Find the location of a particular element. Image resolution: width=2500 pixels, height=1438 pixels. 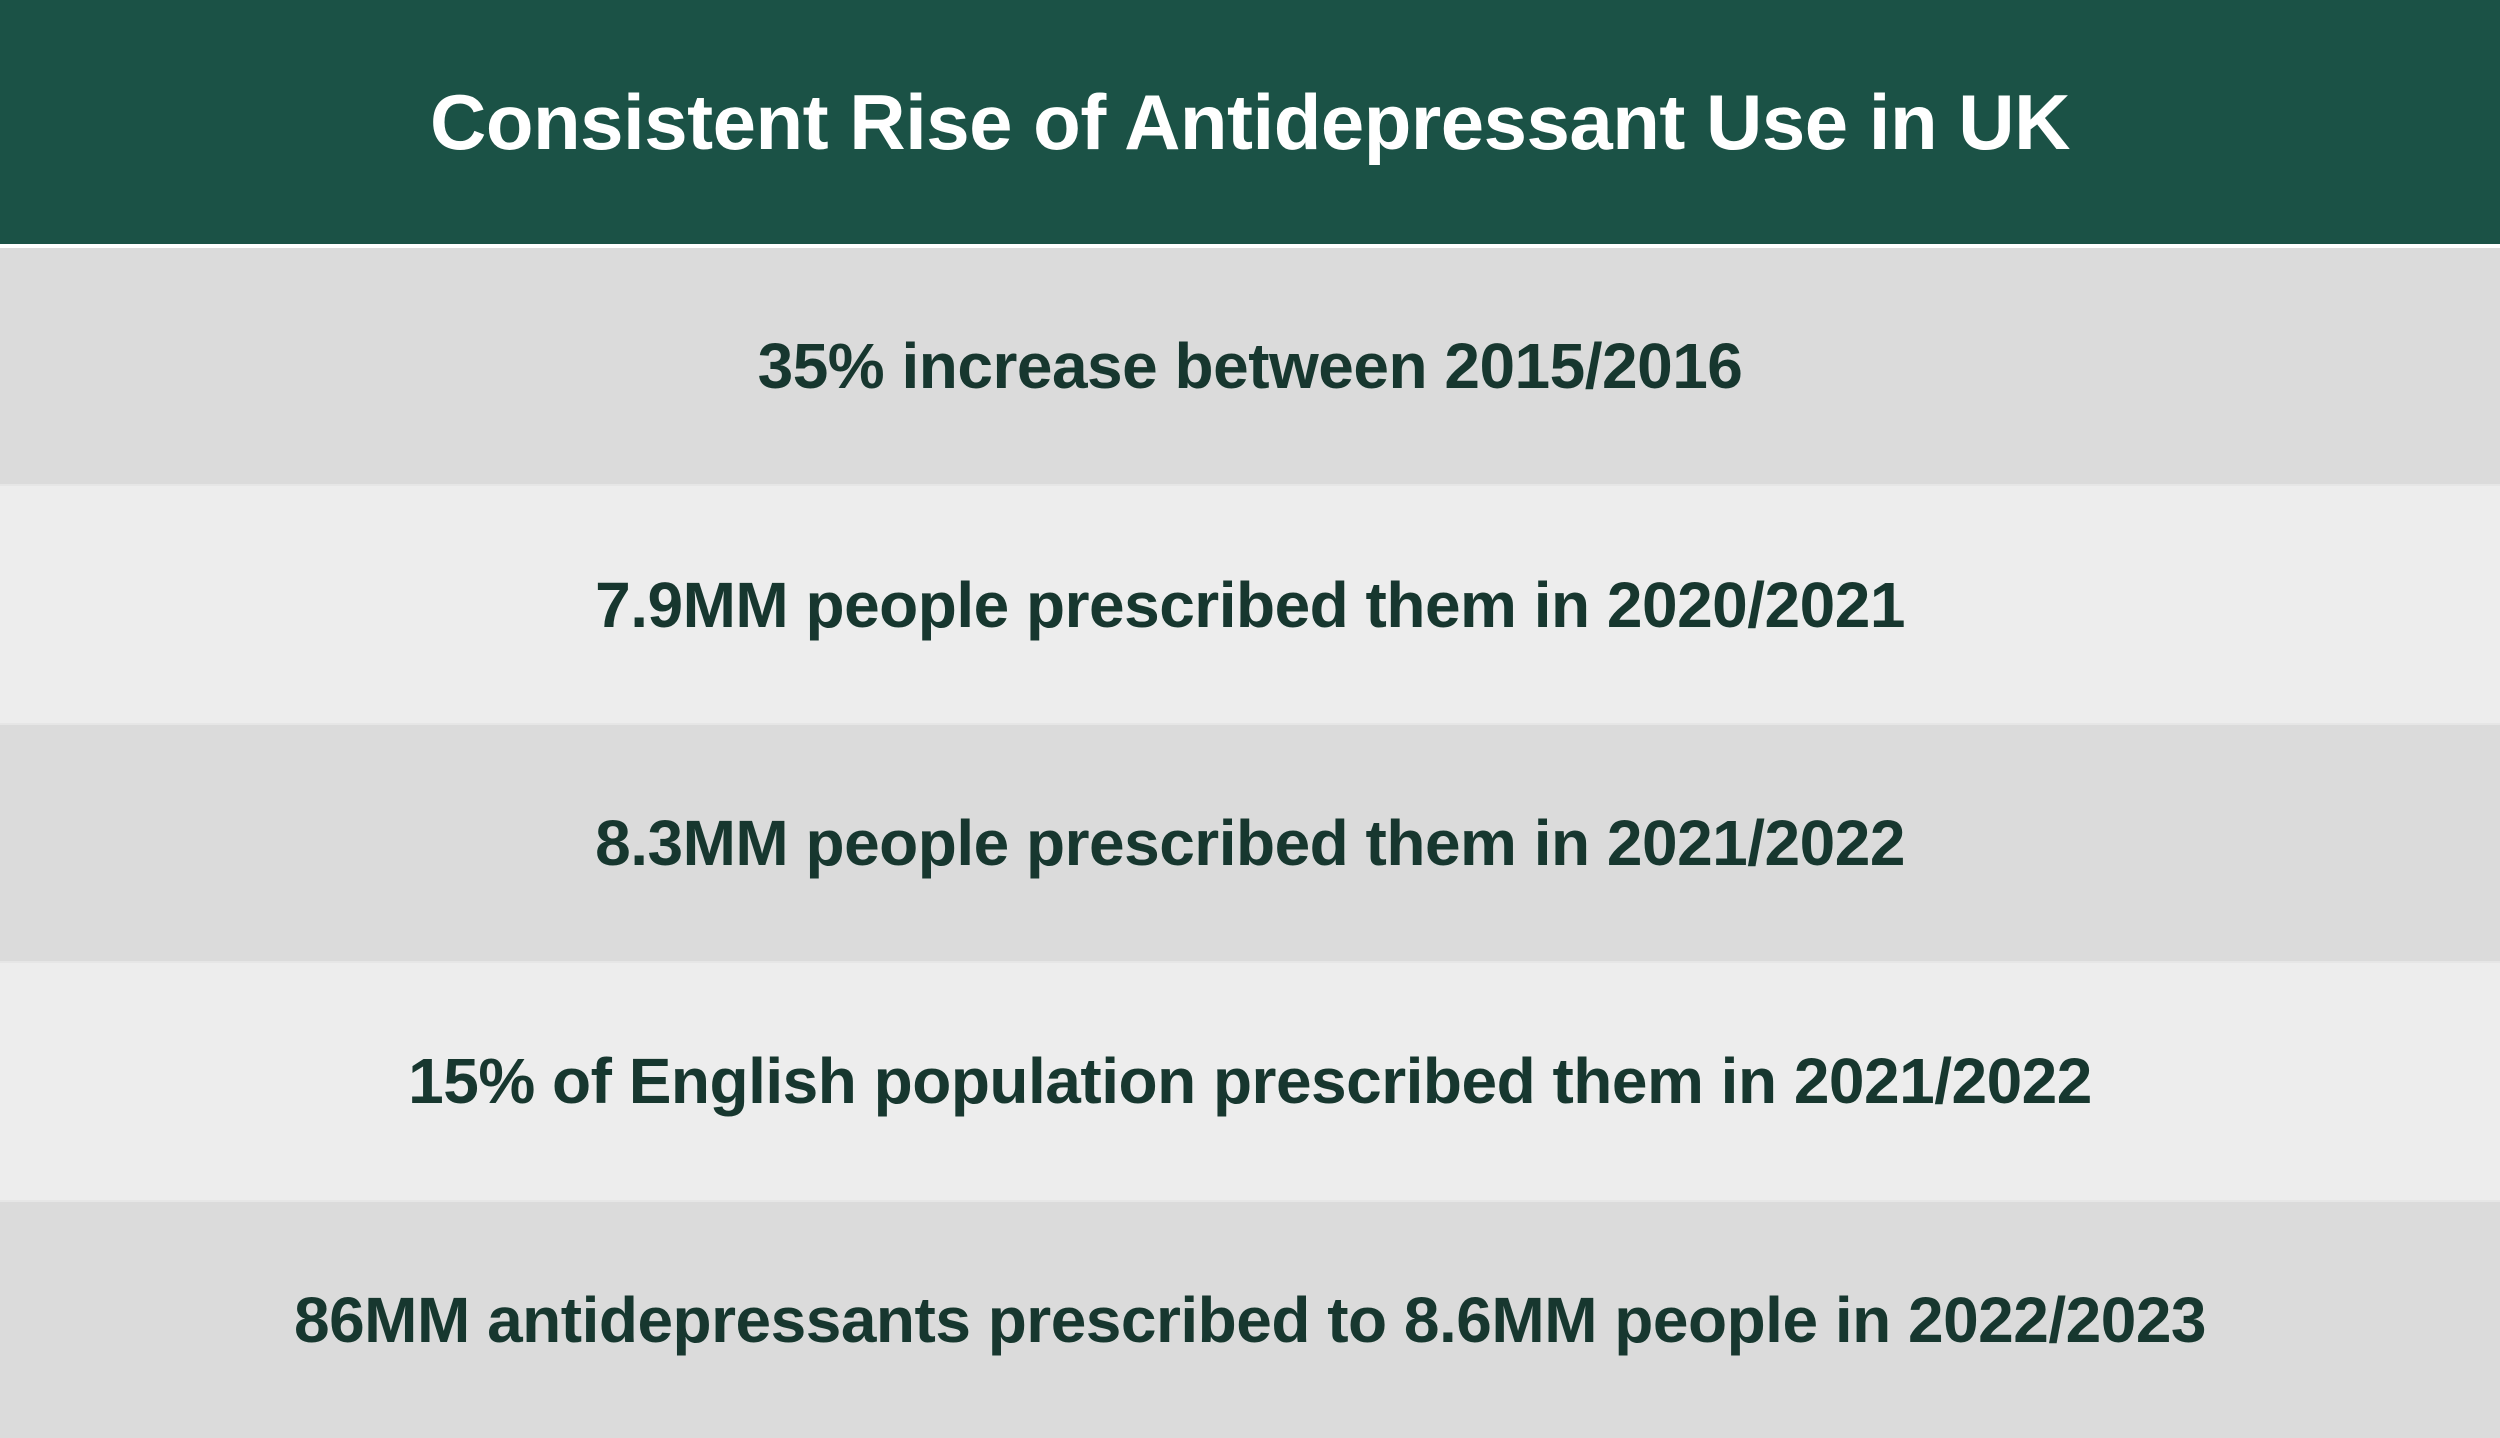

header-divider is located at coordinates (1250, 246).